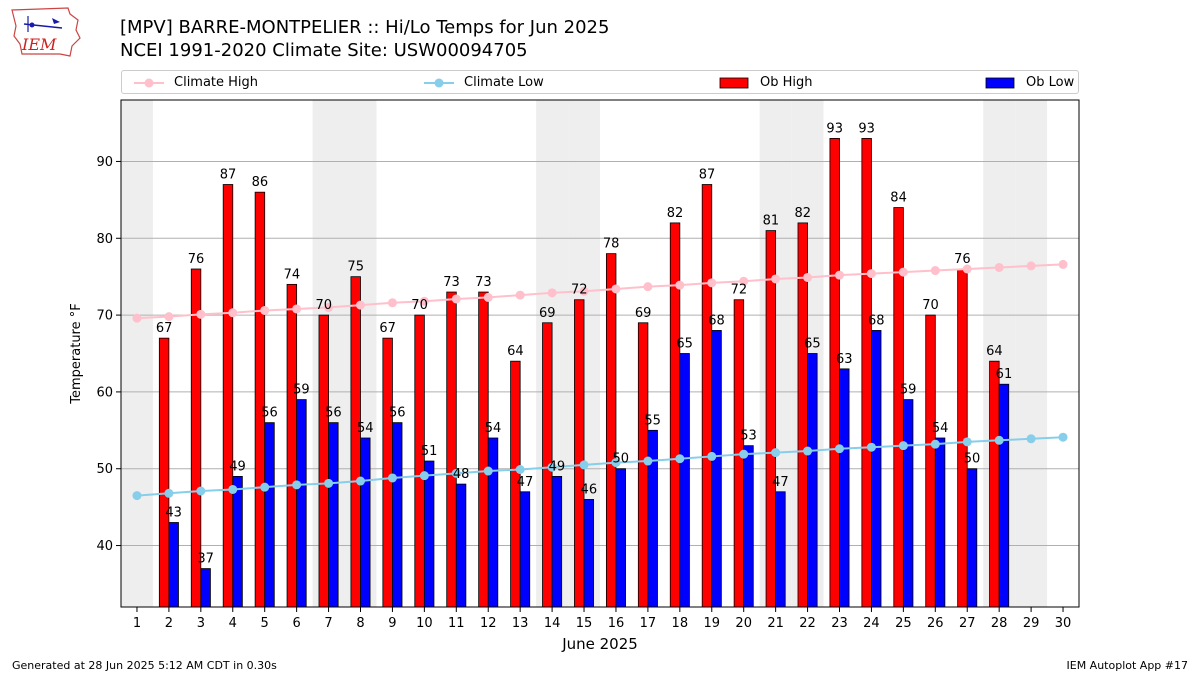  I want to click on y-tick-label-40: 40, so click(104, 546).